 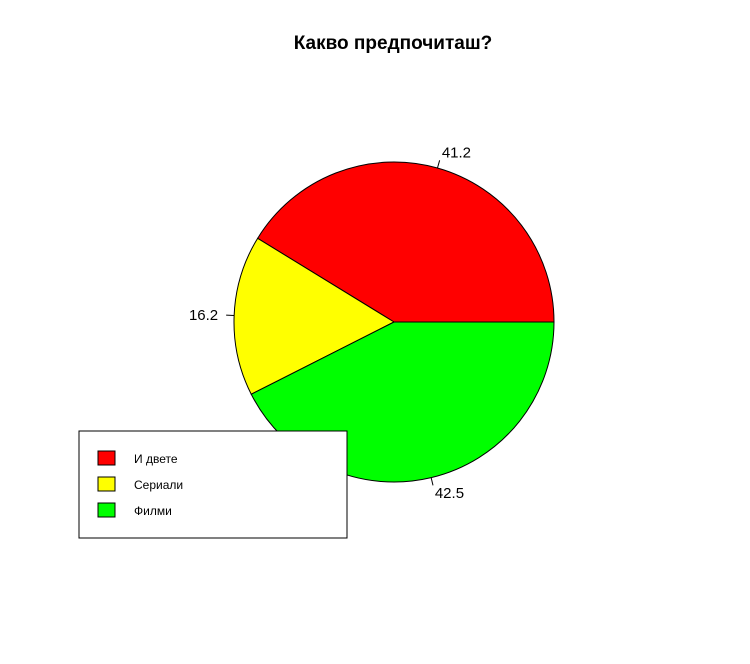 What do you see at coordinates (449, 493) in the screenshot?
I see `pie-slice-label-3: 42.5` at bounding box center [449, 493].